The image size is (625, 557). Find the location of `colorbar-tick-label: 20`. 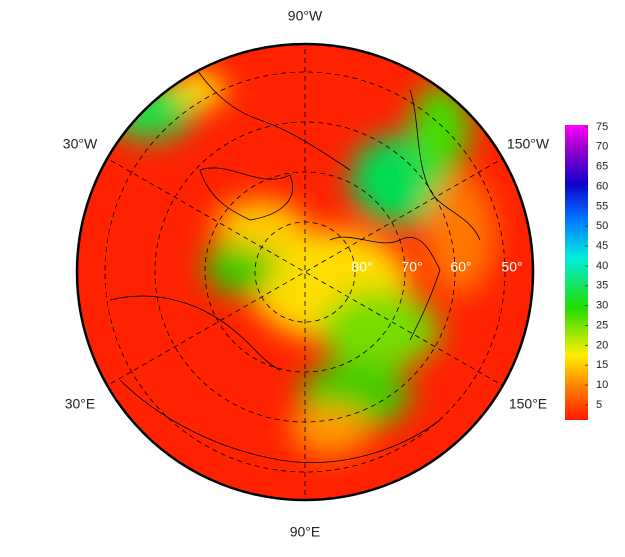

colorbar-tick-label: 20 is located at coordinates (602, 345).